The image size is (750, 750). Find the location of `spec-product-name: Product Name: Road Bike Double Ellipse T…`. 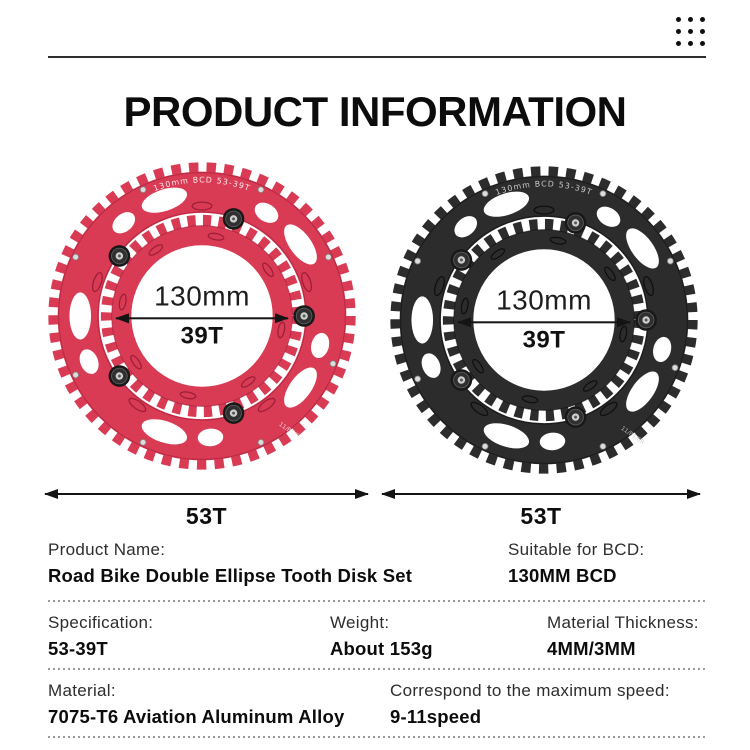

spec-product-name: Product Name: Road Bike Double Ellipse T… is located at coordinates (230, 563).